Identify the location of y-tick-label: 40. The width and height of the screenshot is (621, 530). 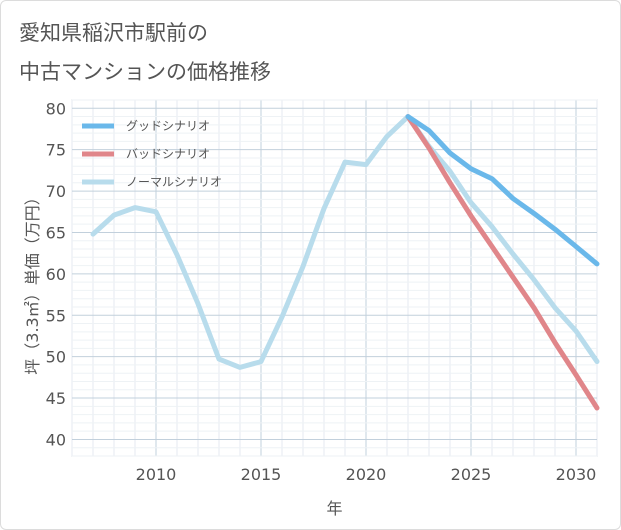
(56, 439).